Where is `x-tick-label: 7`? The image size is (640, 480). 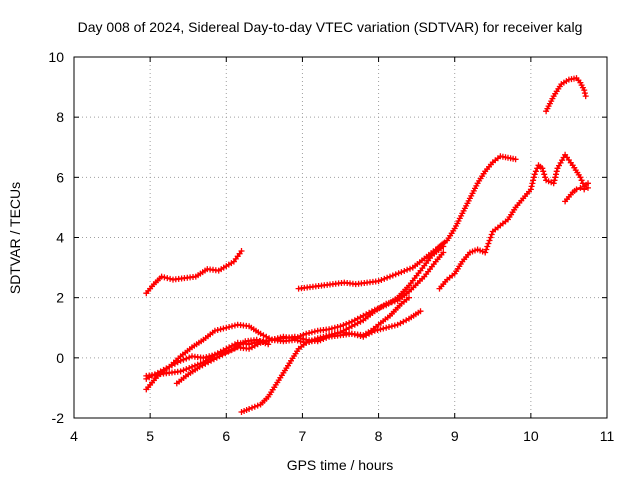
x-tick-label: 7 is located at coordinates (303, 436).